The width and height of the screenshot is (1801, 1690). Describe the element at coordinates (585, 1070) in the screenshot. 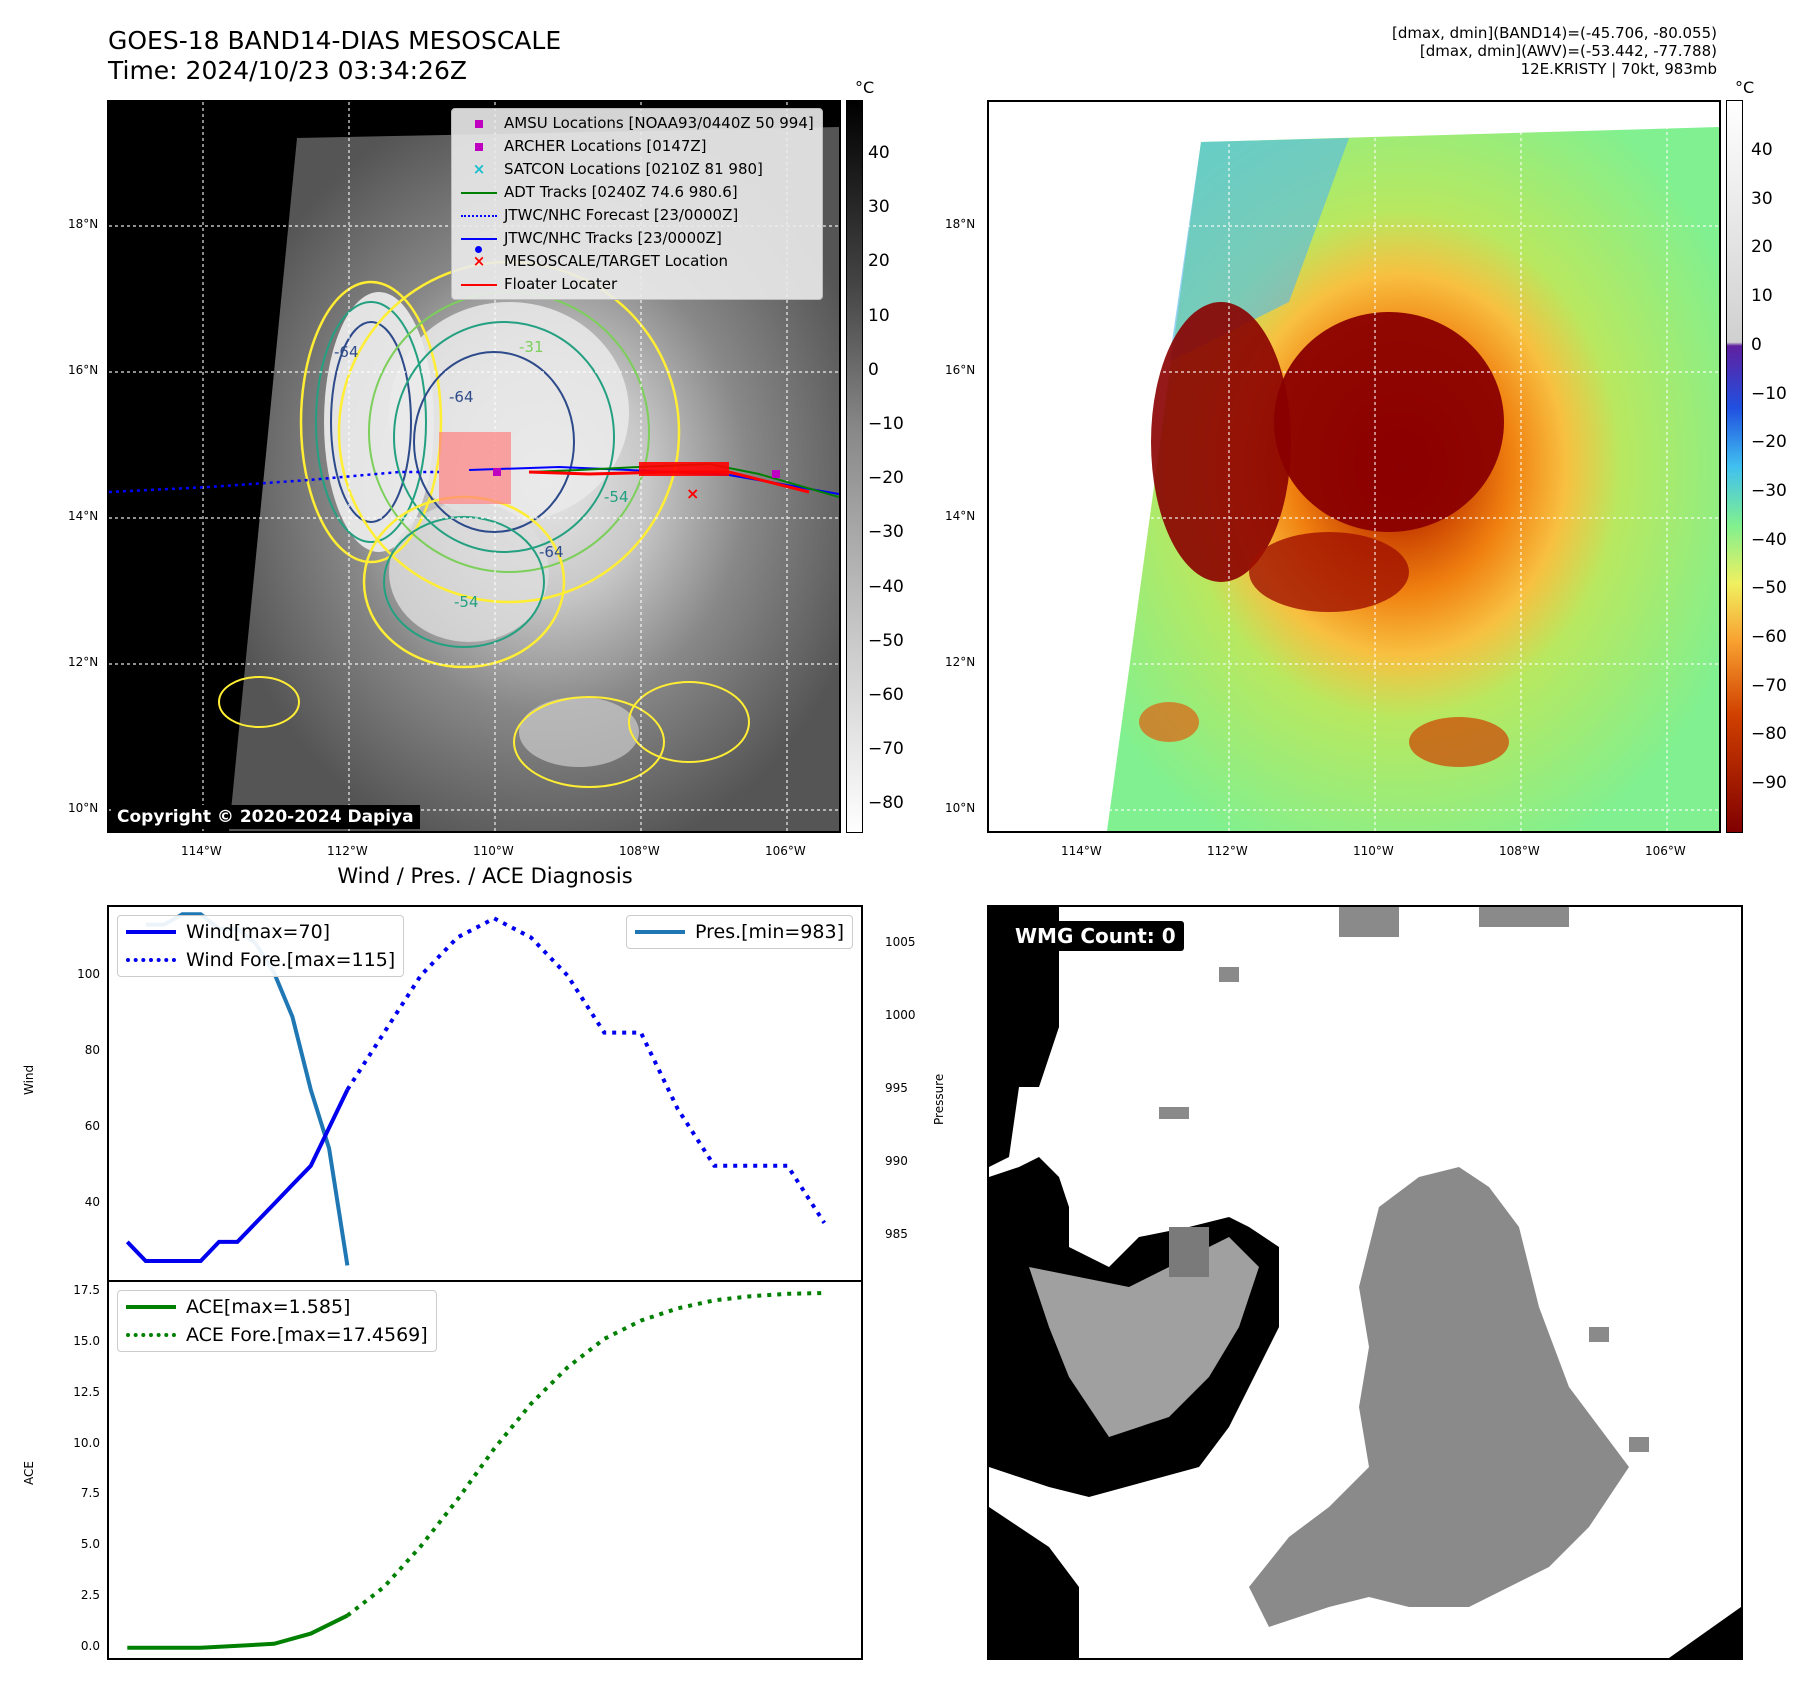

I see `wind-forecast-series-line` at that location.